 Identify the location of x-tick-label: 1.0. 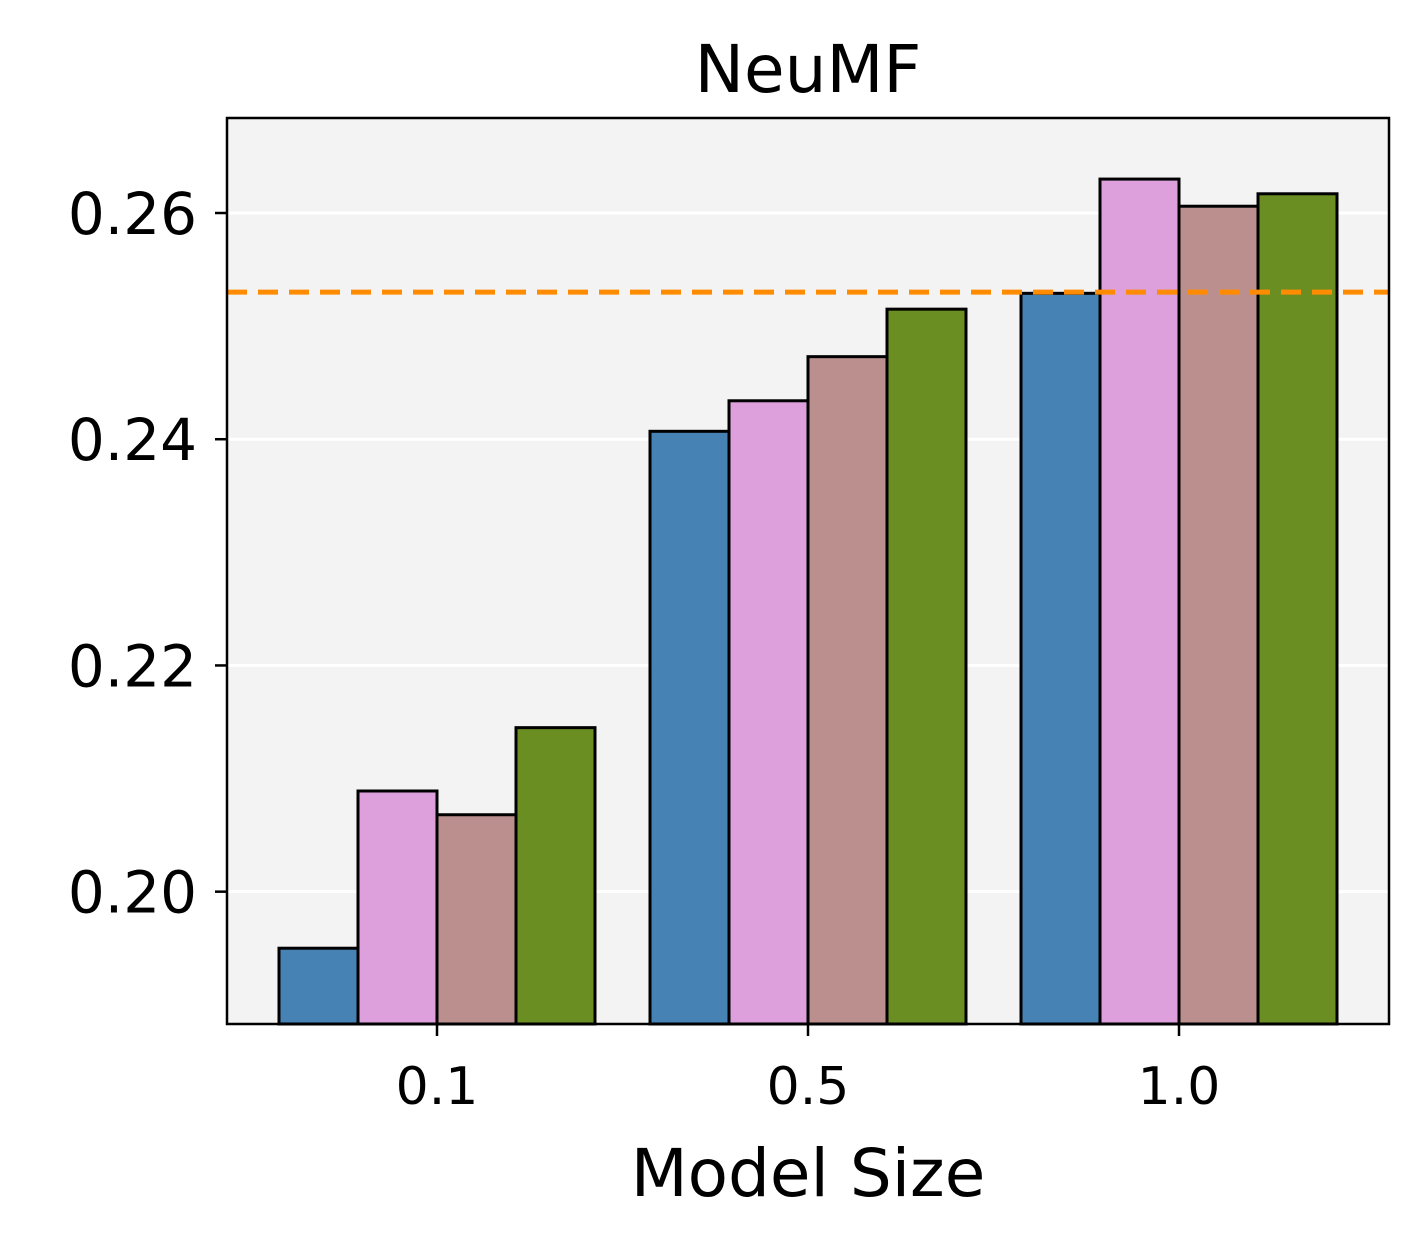
(1179, 1087).